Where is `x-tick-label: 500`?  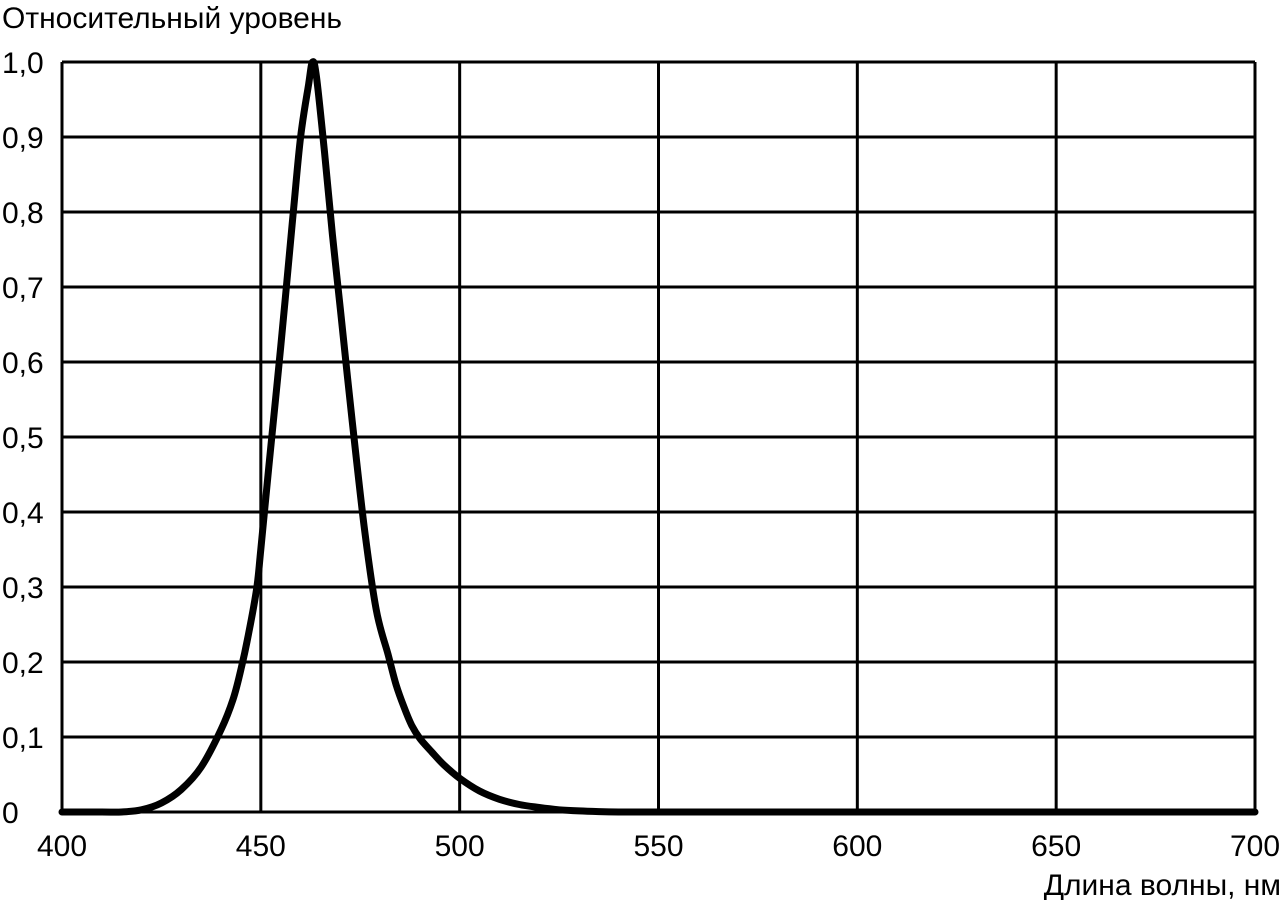
x-tick-label: 500 is located at coordinates (460, 846).